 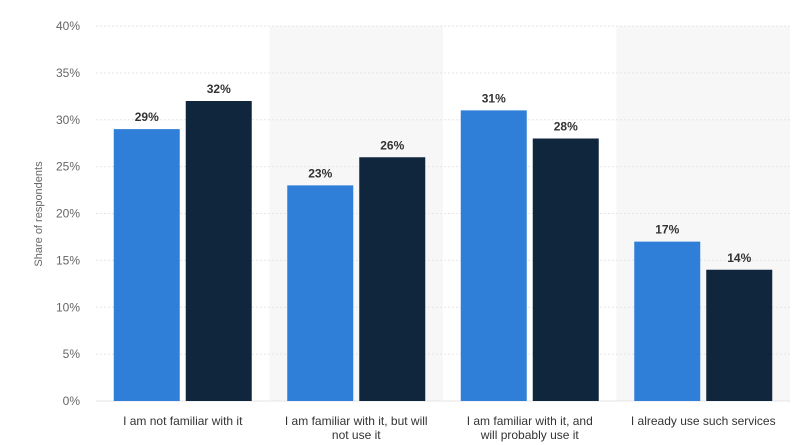 I want to click on data-label: 29%, so click(x=147, y=117).